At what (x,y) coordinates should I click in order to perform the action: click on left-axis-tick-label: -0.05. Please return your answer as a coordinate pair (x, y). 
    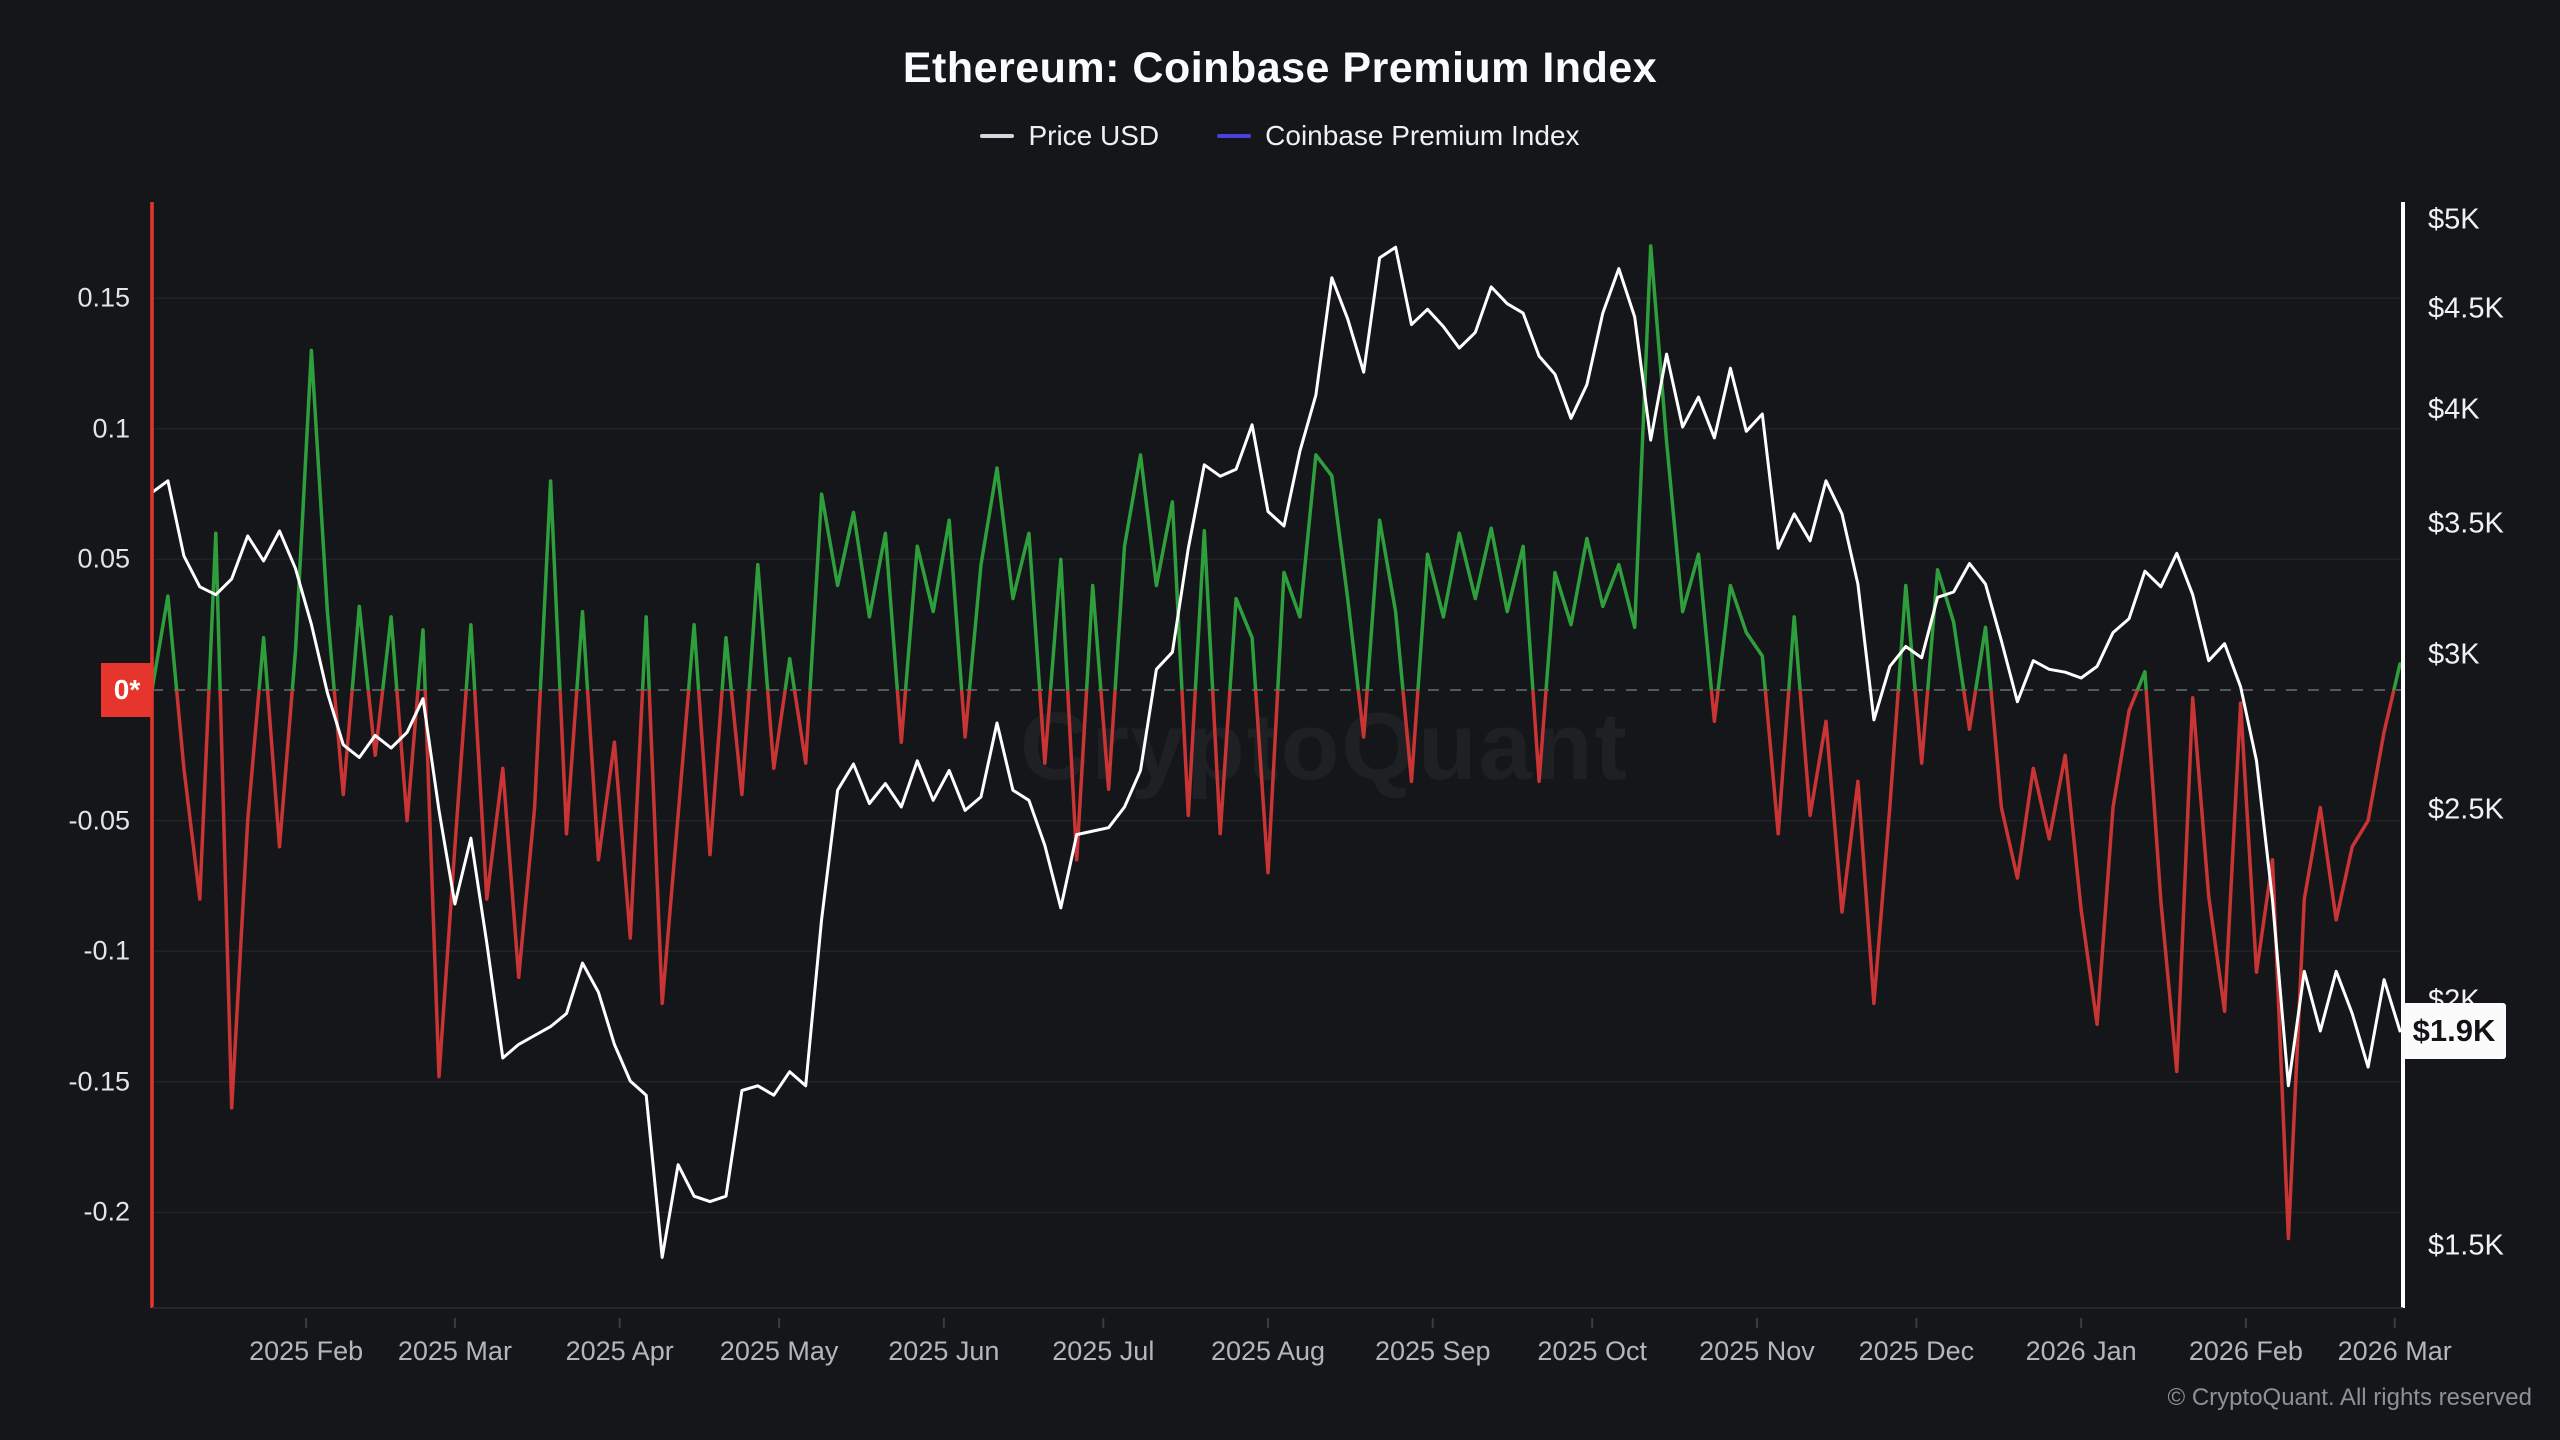
    Looking at the image, I should click on (99, 820).